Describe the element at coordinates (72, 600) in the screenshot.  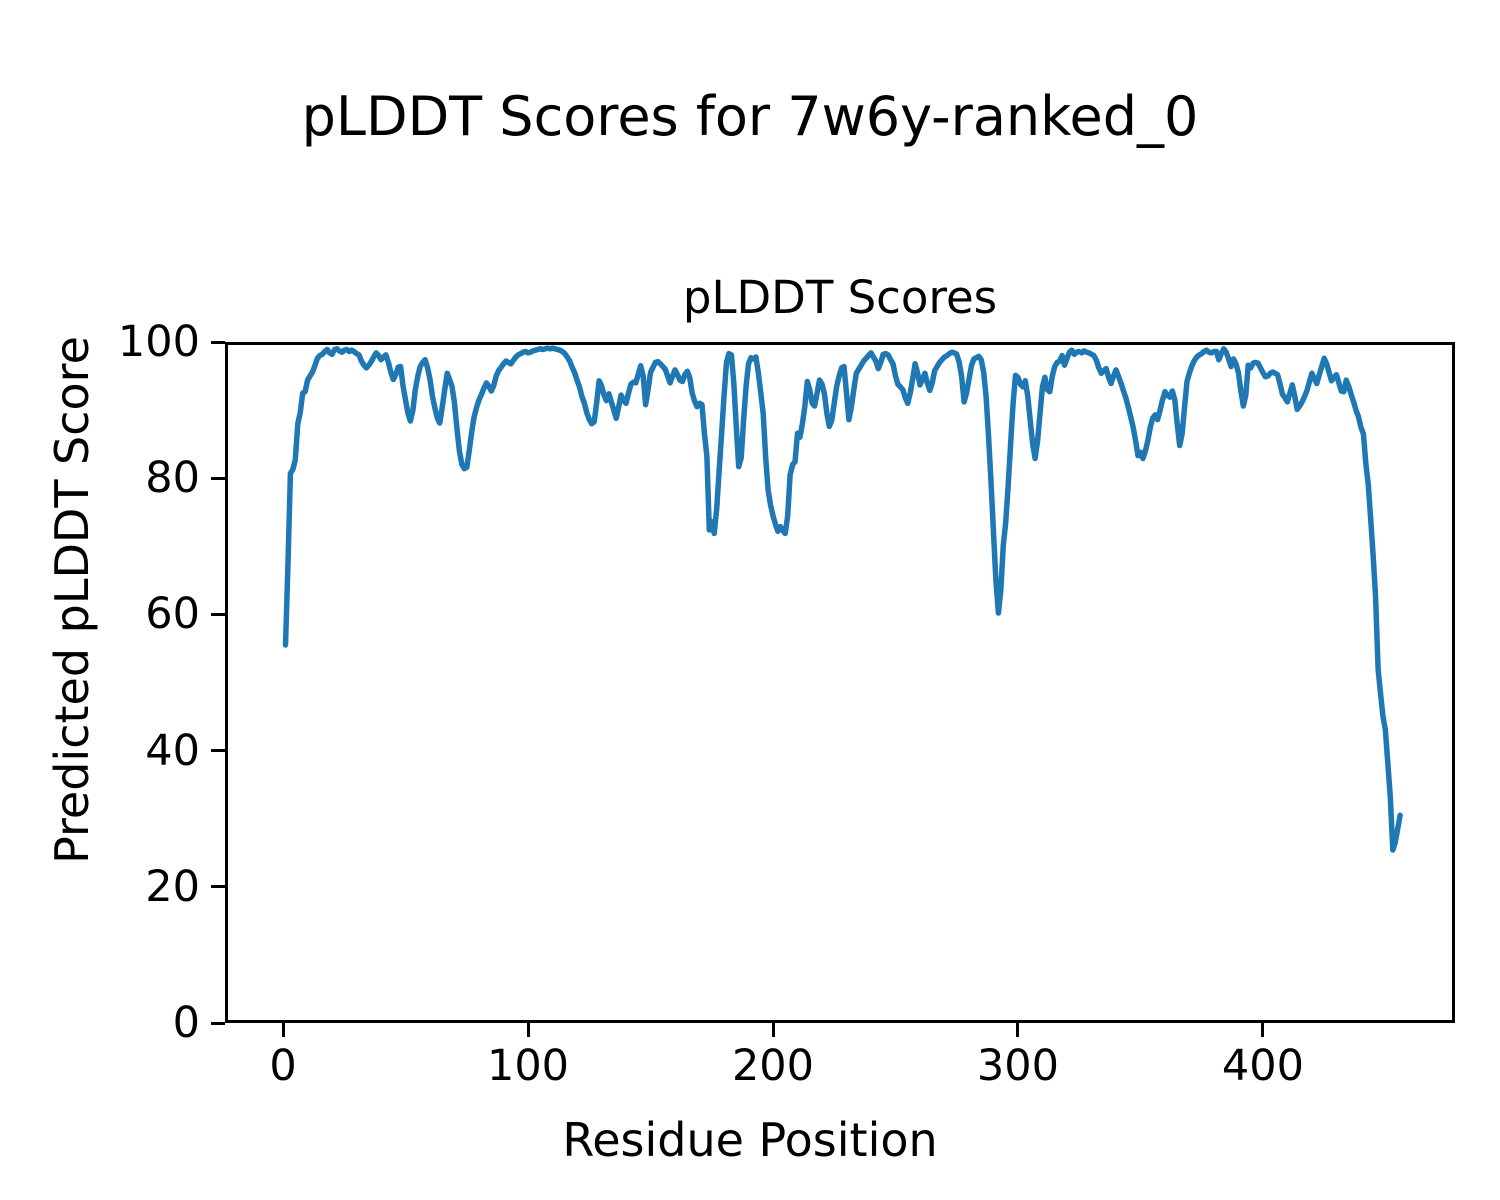
I see `y-axis-label: Predicted pLDDT Score` at that location.